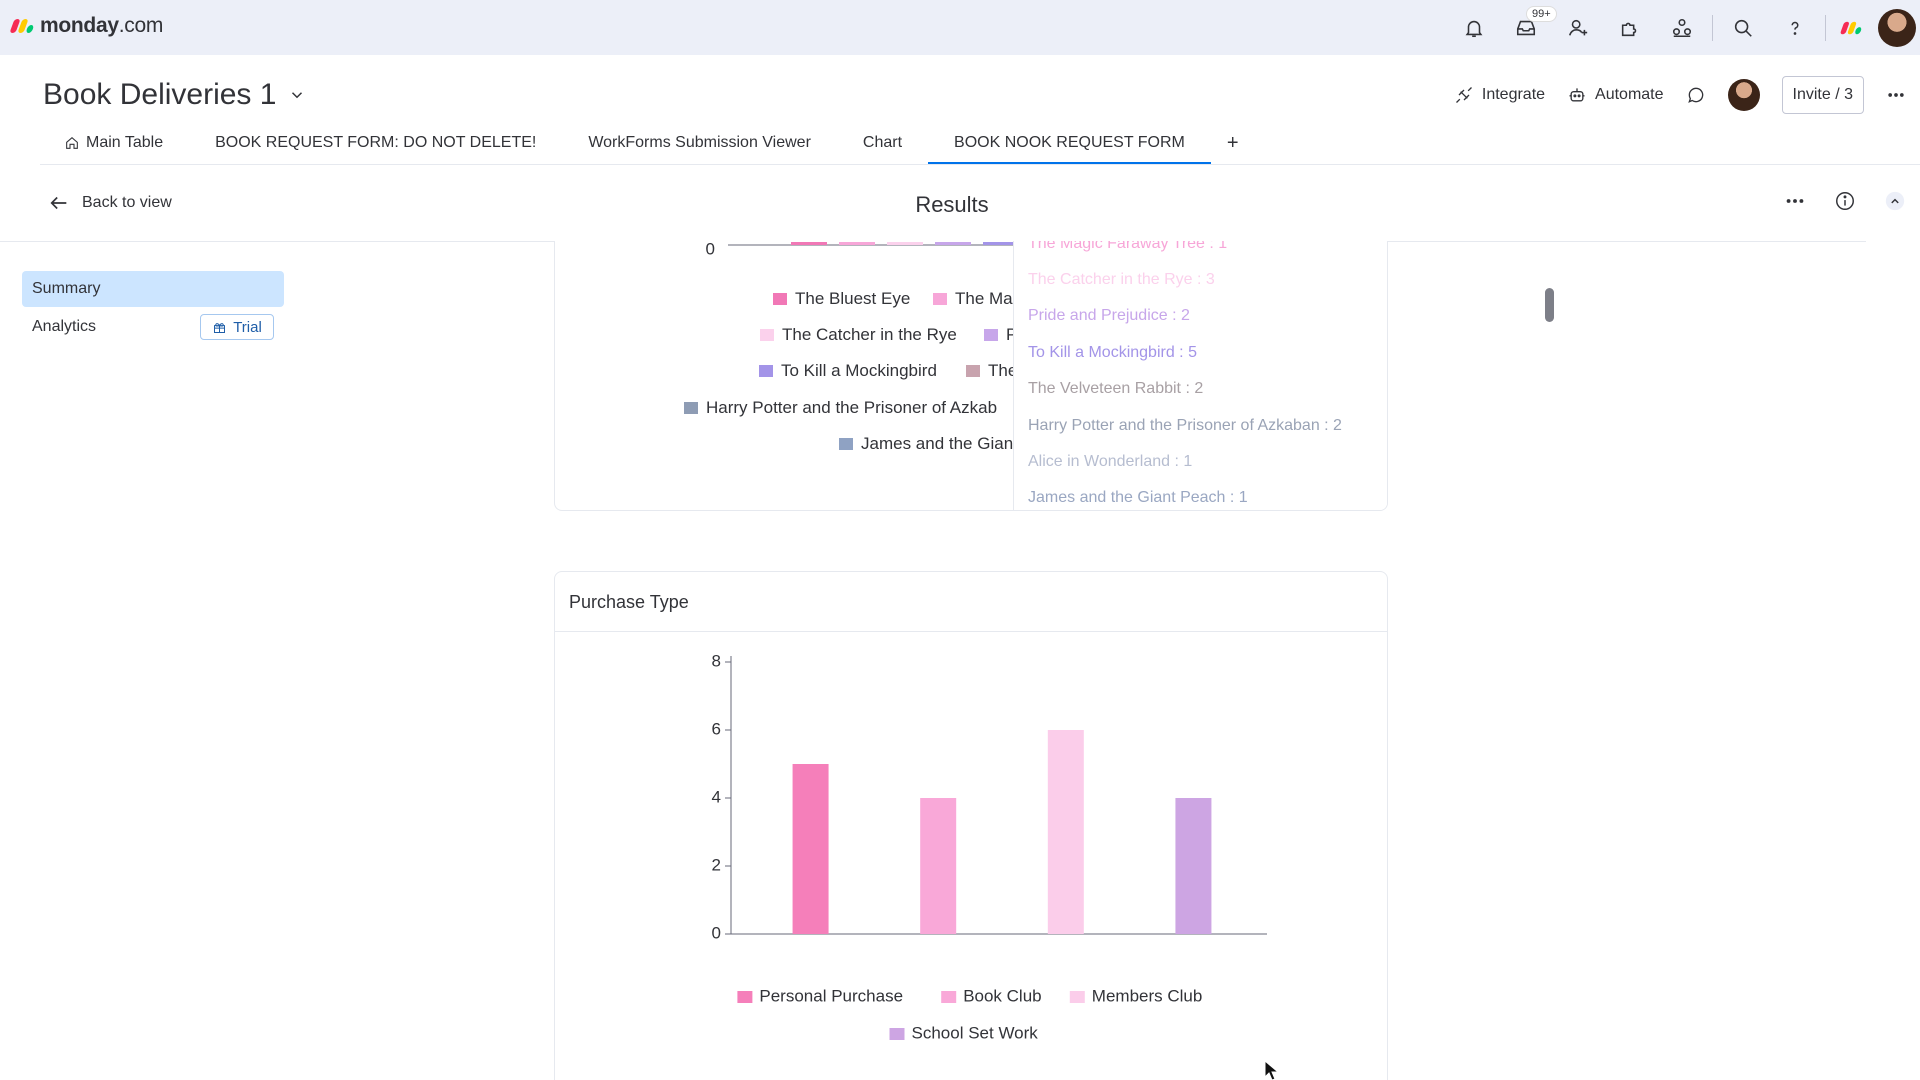  What do you see at coordinates (1002, 995) in the screenshot?
I see `legend-label: Book Club` at bounding box center [1002, 995].